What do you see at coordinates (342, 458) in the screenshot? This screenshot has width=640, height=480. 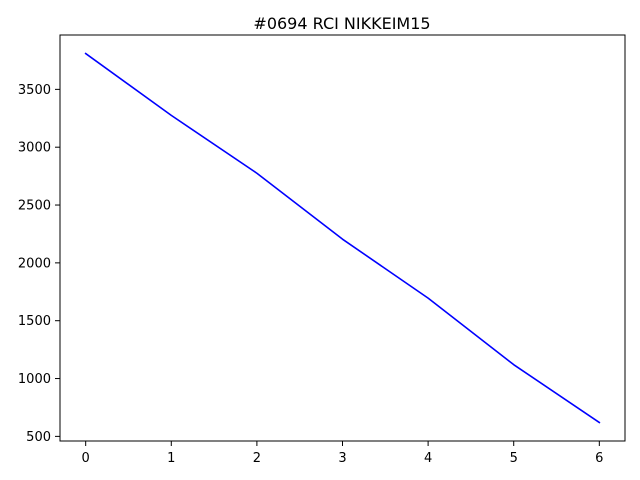 I see `x-tick-label: 3` at bounding box center [342, 458].